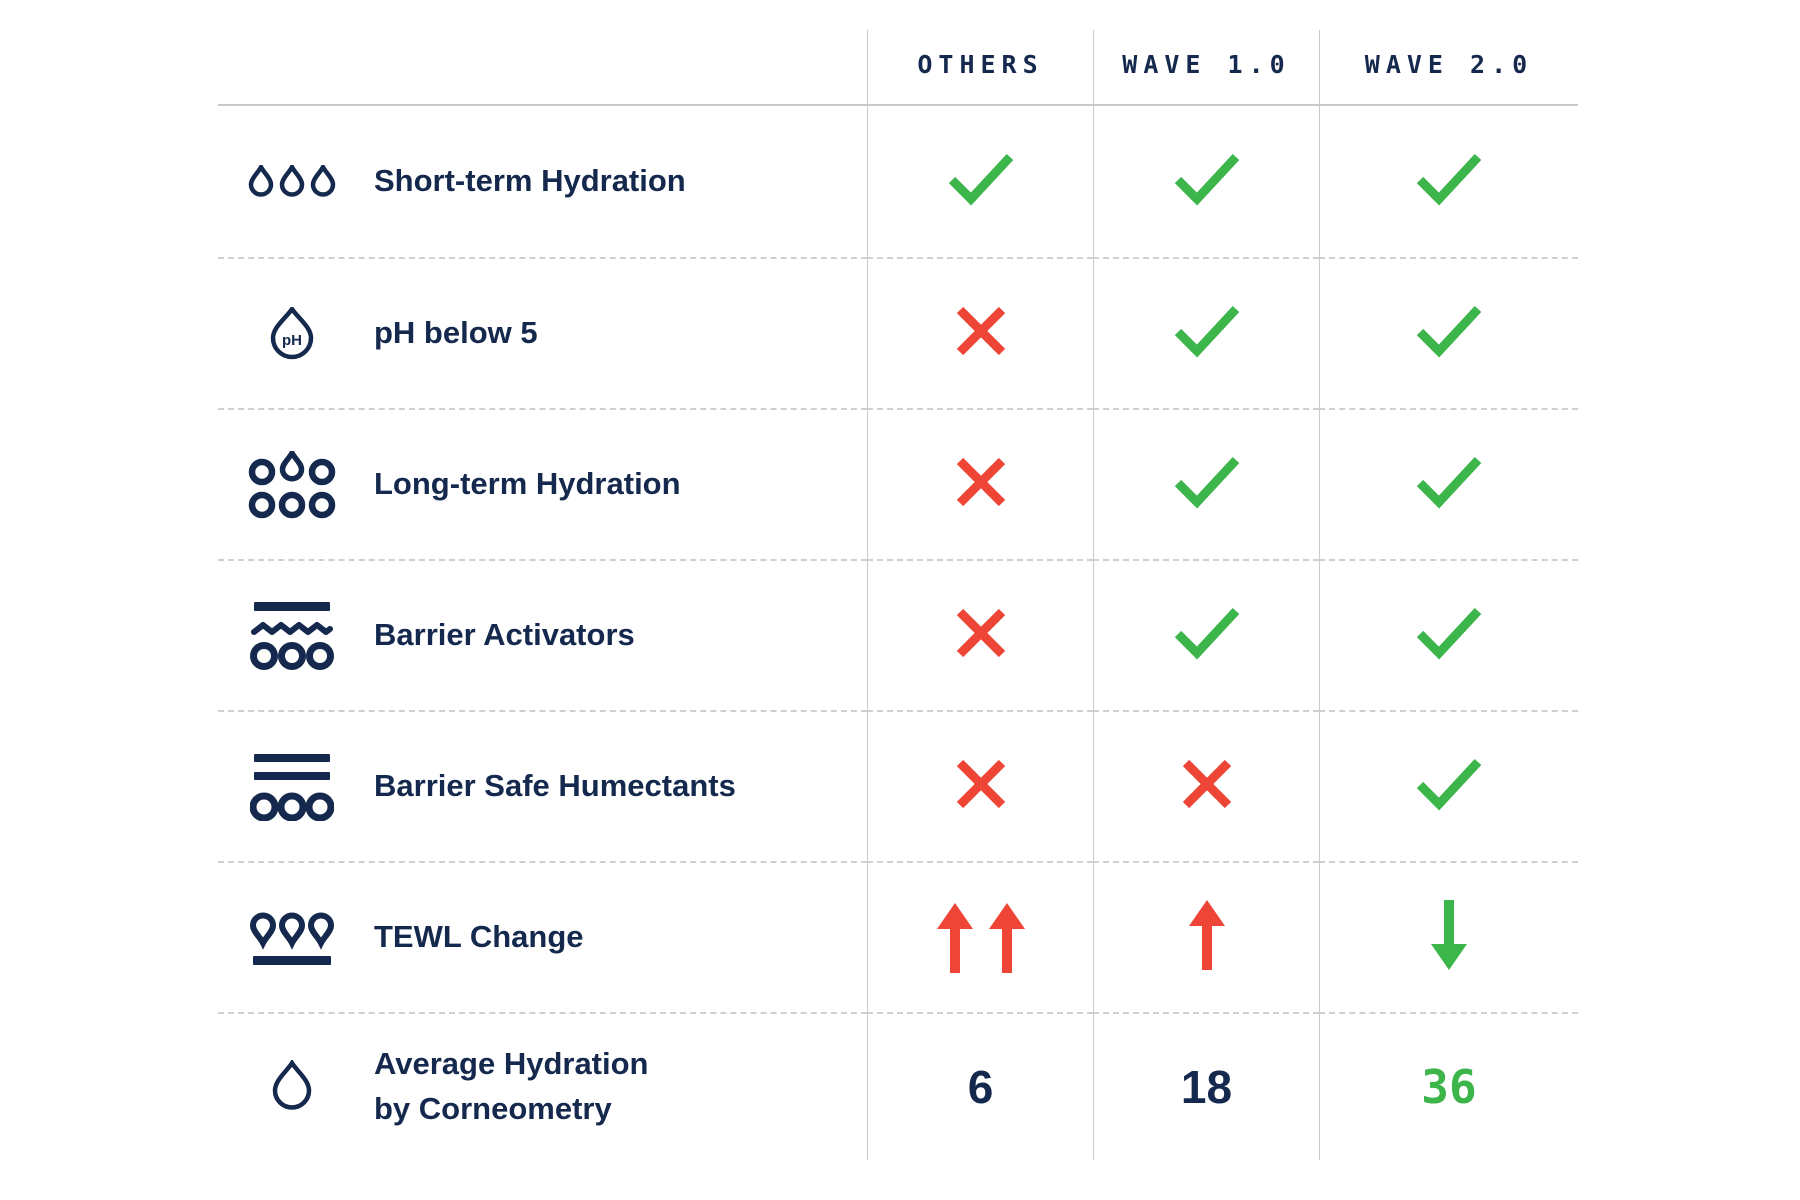  I want to click on double-up-arrow-icon, so click(981, 938).